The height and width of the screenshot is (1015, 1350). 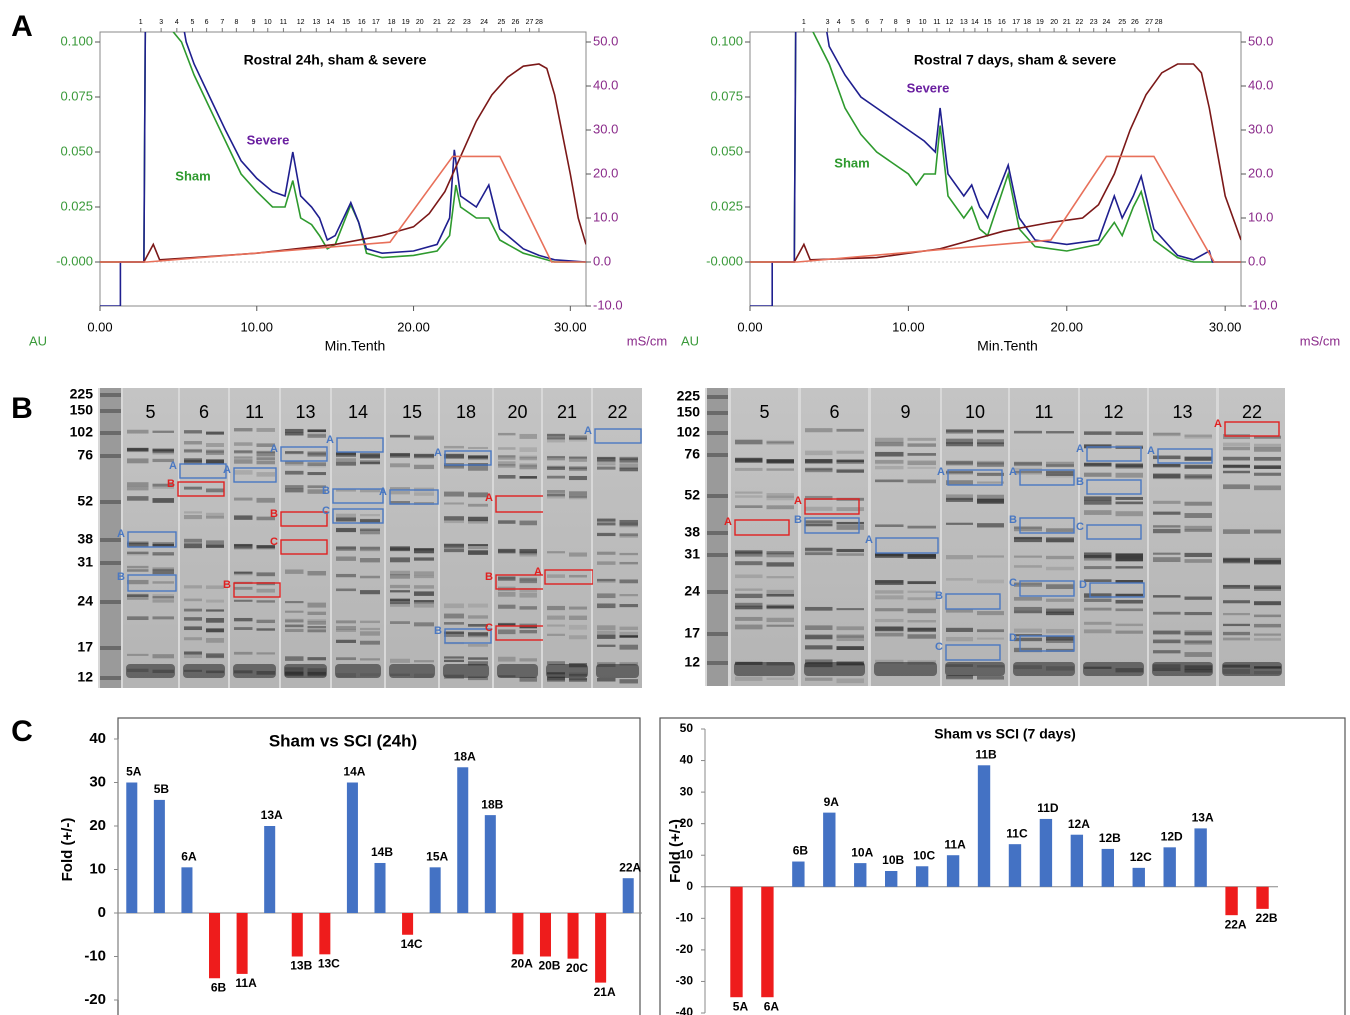 I want to click on ladder-label: 24, so click(x=692, y=591).